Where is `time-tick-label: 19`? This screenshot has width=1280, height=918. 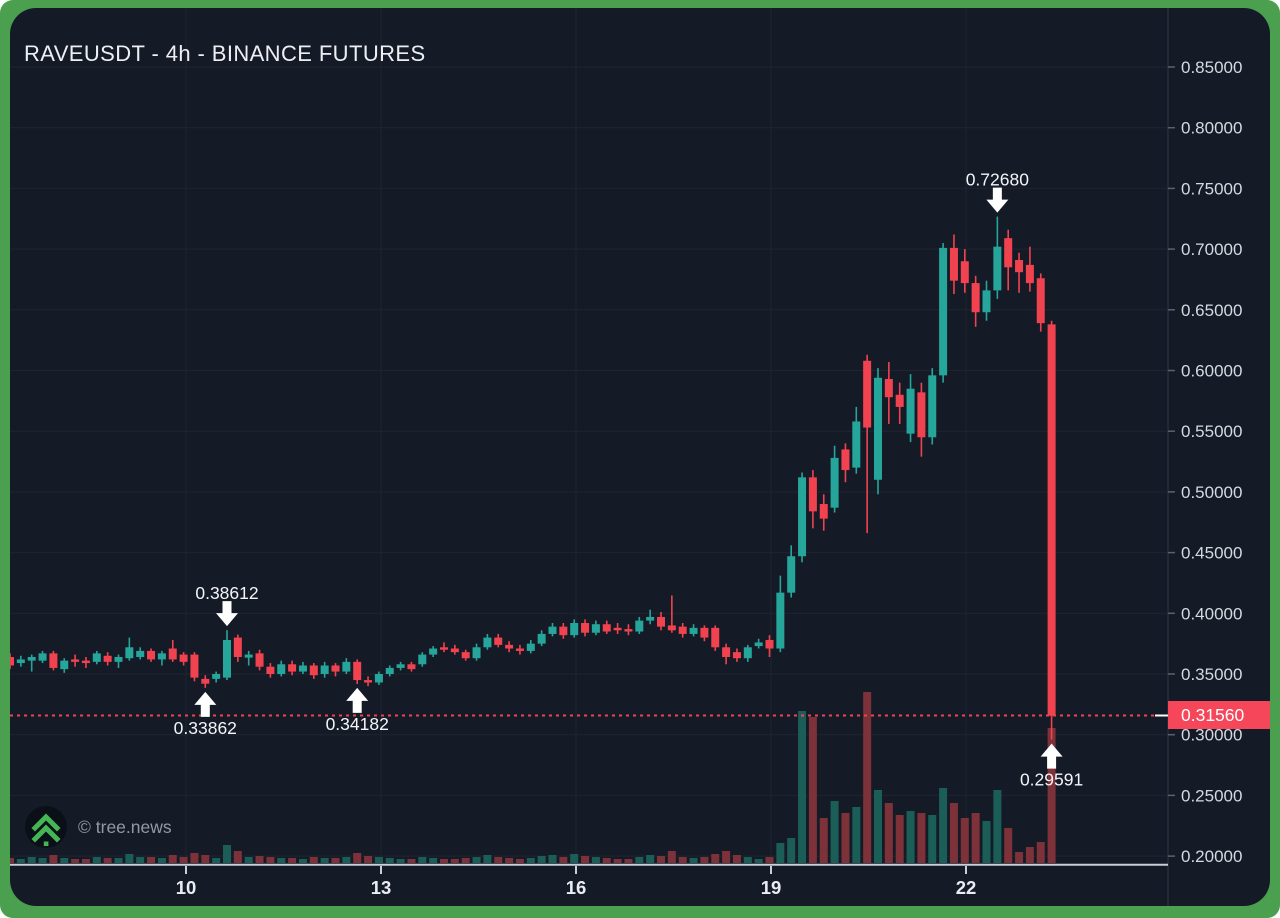
time-tick-label: 19 is located at coordinates (771, 887).